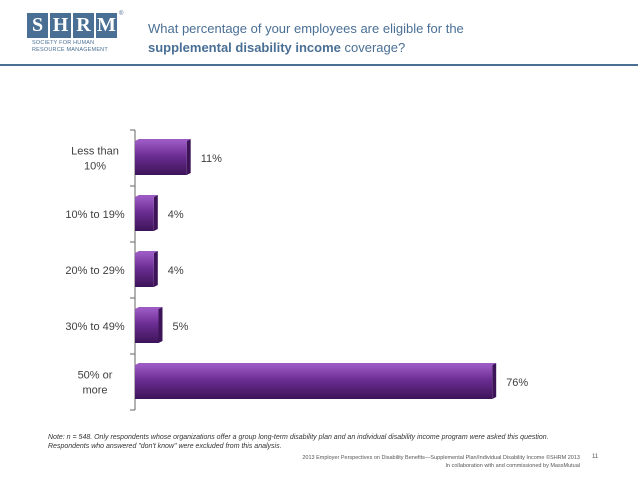  I want to click on category-label: 10% to 19%, so click(95, 215).